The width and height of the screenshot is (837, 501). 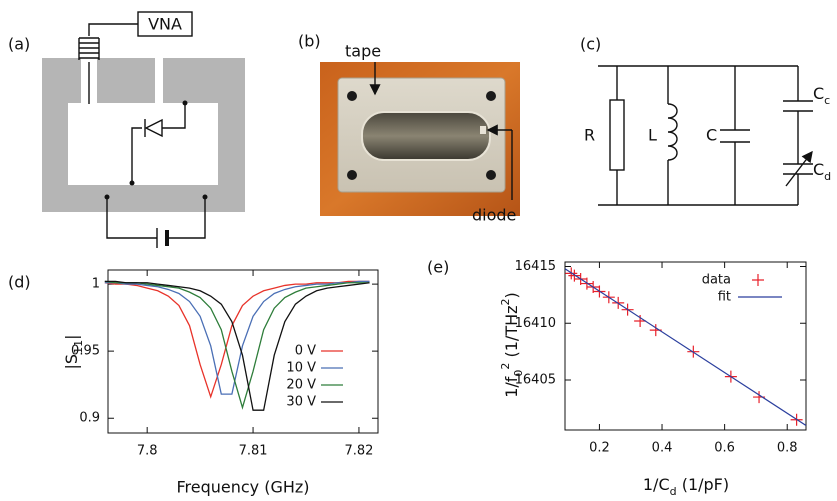 What do you see at coordinates (113, 63) in the screenshot?
I see `feed-wire` at bounding box center [113, 63].